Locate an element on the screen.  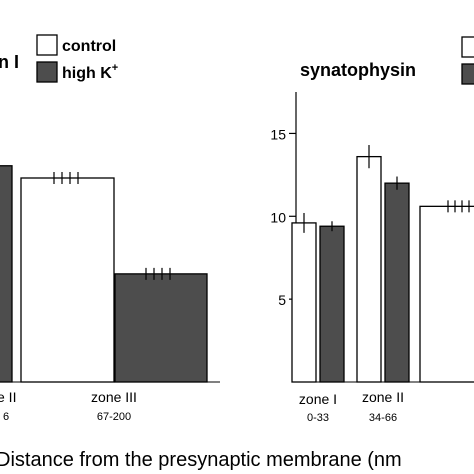
right-cat-range-zone2: 34-66 is located at coordinates (383, 418).